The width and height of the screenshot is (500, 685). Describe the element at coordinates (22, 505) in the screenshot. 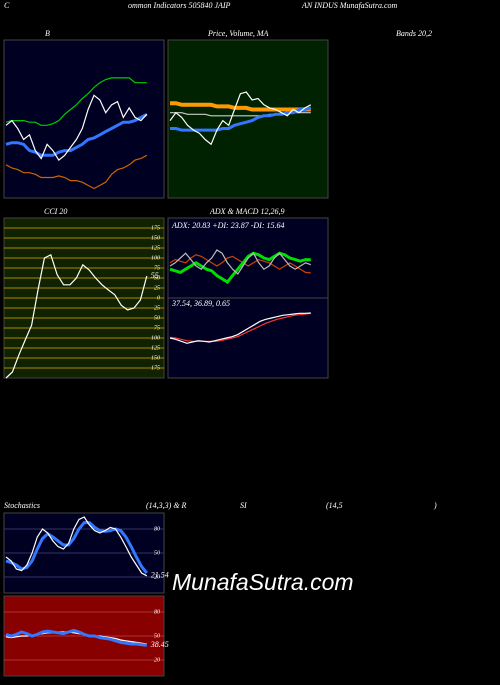

I see `panel-title: Stochastics` at that location.